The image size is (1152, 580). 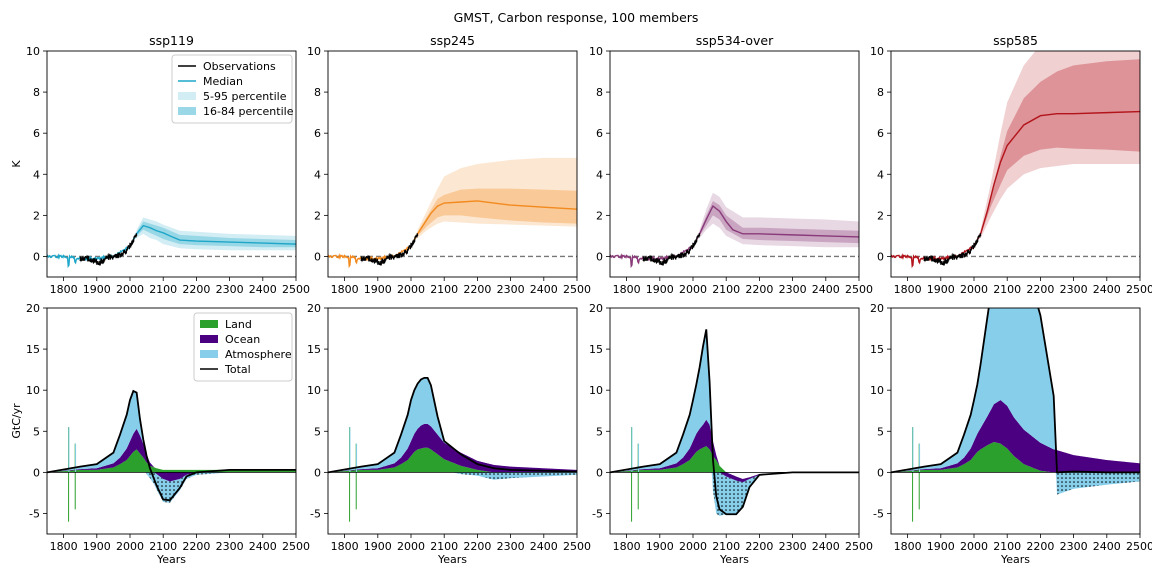 What do you see at coordinates (243, 347) in the screenshot?
I see `legend-frame` at bounding box center [243, 347].